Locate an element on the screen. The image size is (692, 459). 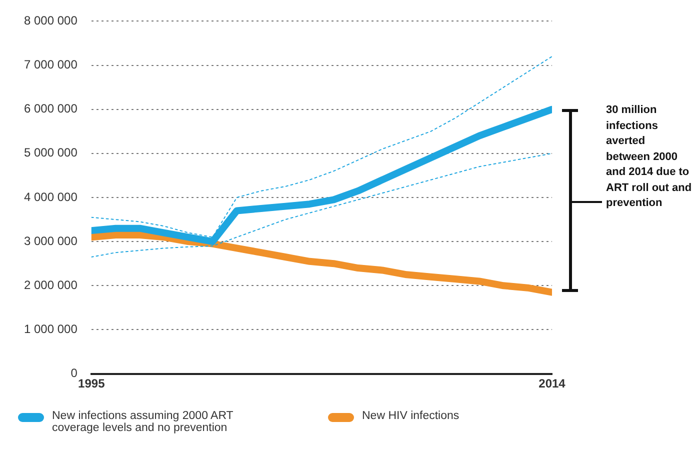
legend-label: New HIV infections is located at coordinates (411, 416).